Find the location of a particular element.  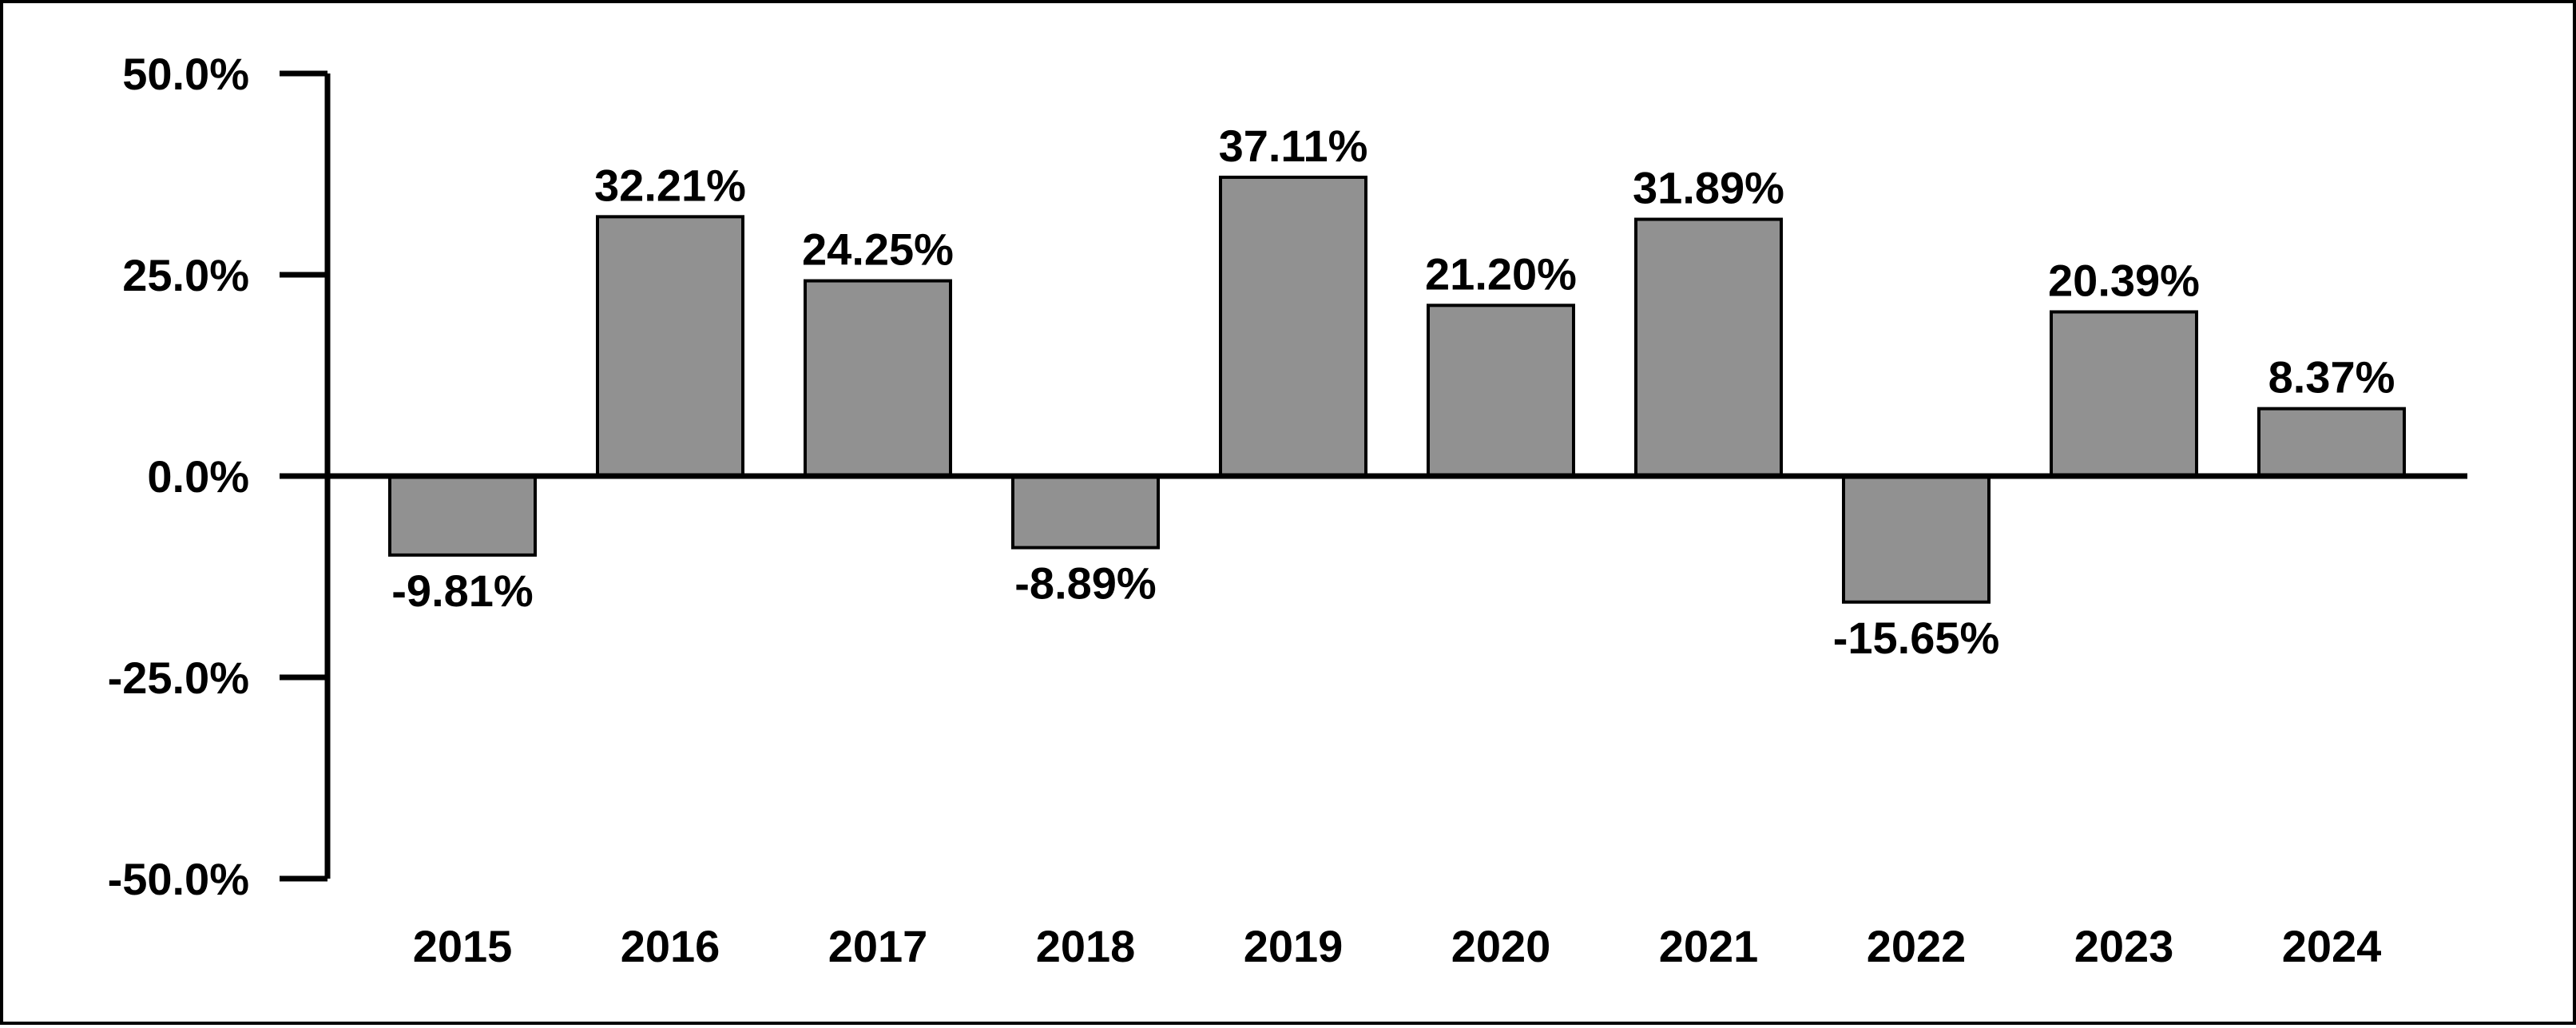

bar-2016 is located at coordinates (670, 346).